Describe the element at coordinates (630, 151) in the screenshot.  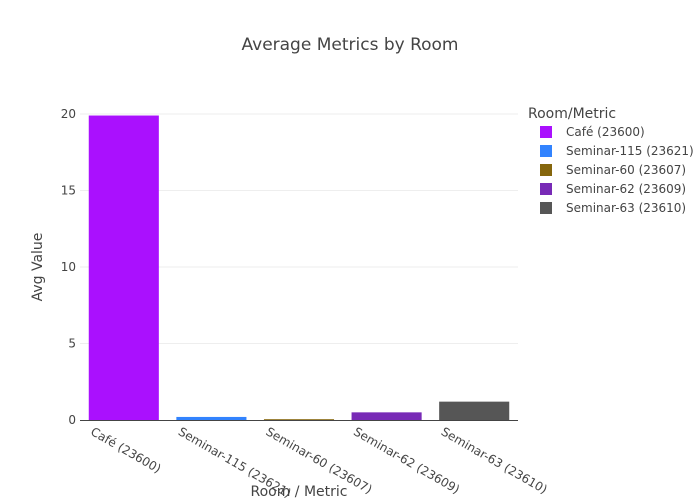
I see `legend-label: Seminar-115 (23621)` at that location.